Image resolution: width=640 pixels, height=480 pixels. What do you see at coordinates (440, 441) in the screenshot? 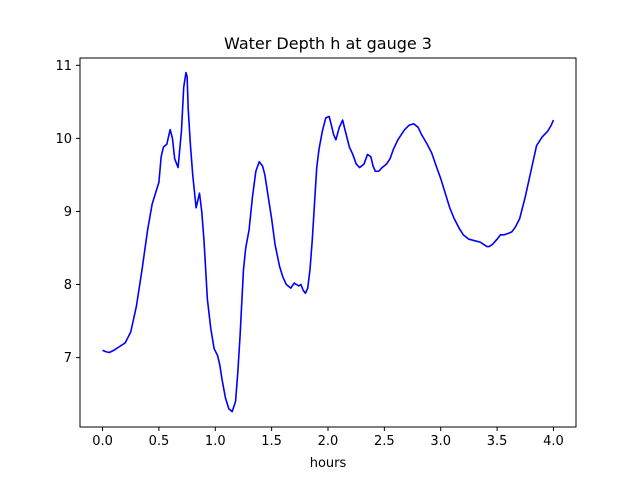
I see `x-tick-label: 3.0` at bounding box center [440, 441].